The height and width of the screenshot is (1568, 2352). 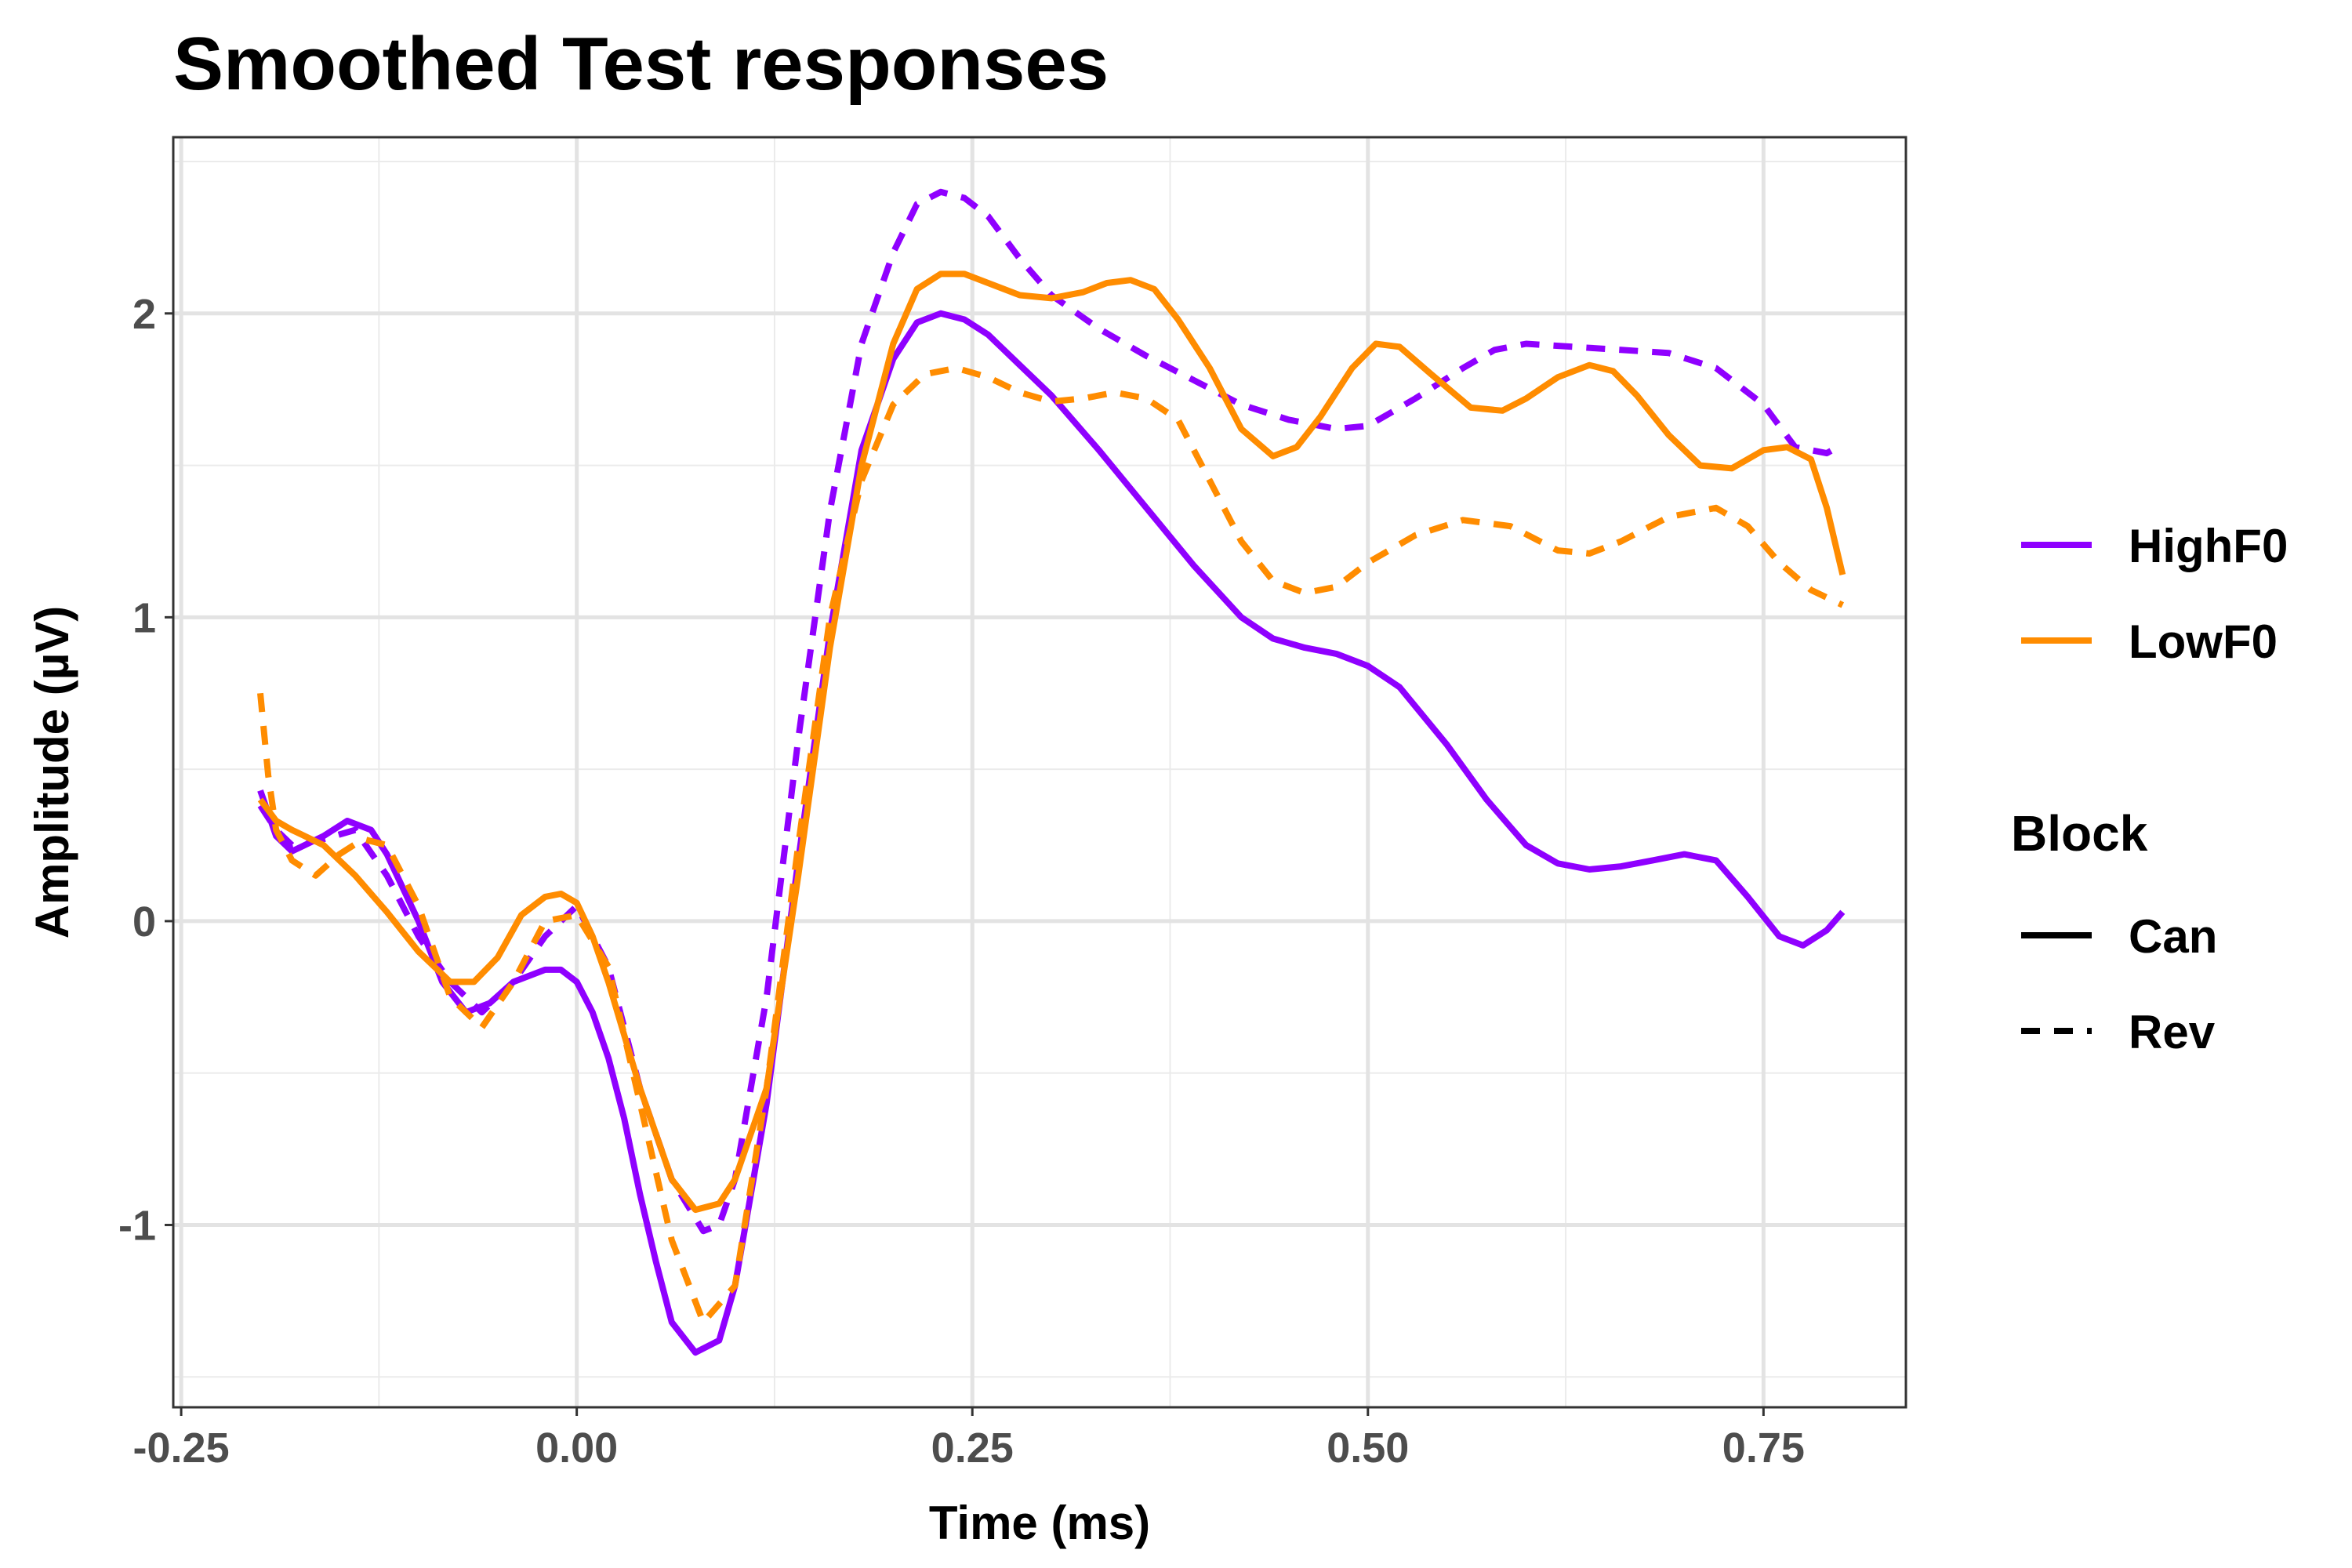 What do you see at coordinates (144, 314) in the screenshot?
I see `y-tick-label-3: 2` at bounding box center [144, 314].